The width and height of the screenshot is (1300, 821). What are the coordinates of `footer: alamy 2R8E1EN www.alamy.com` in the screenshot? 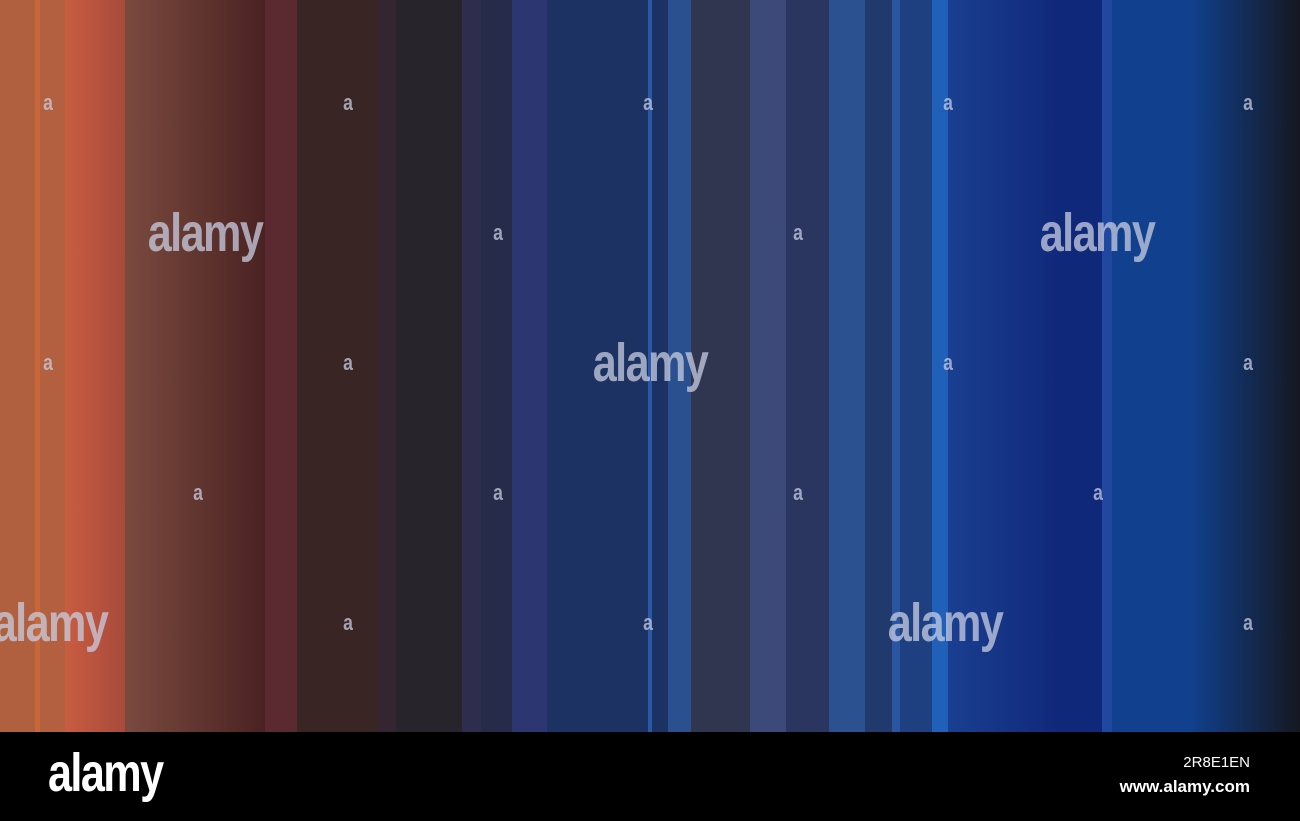 It's located at (650, 776).